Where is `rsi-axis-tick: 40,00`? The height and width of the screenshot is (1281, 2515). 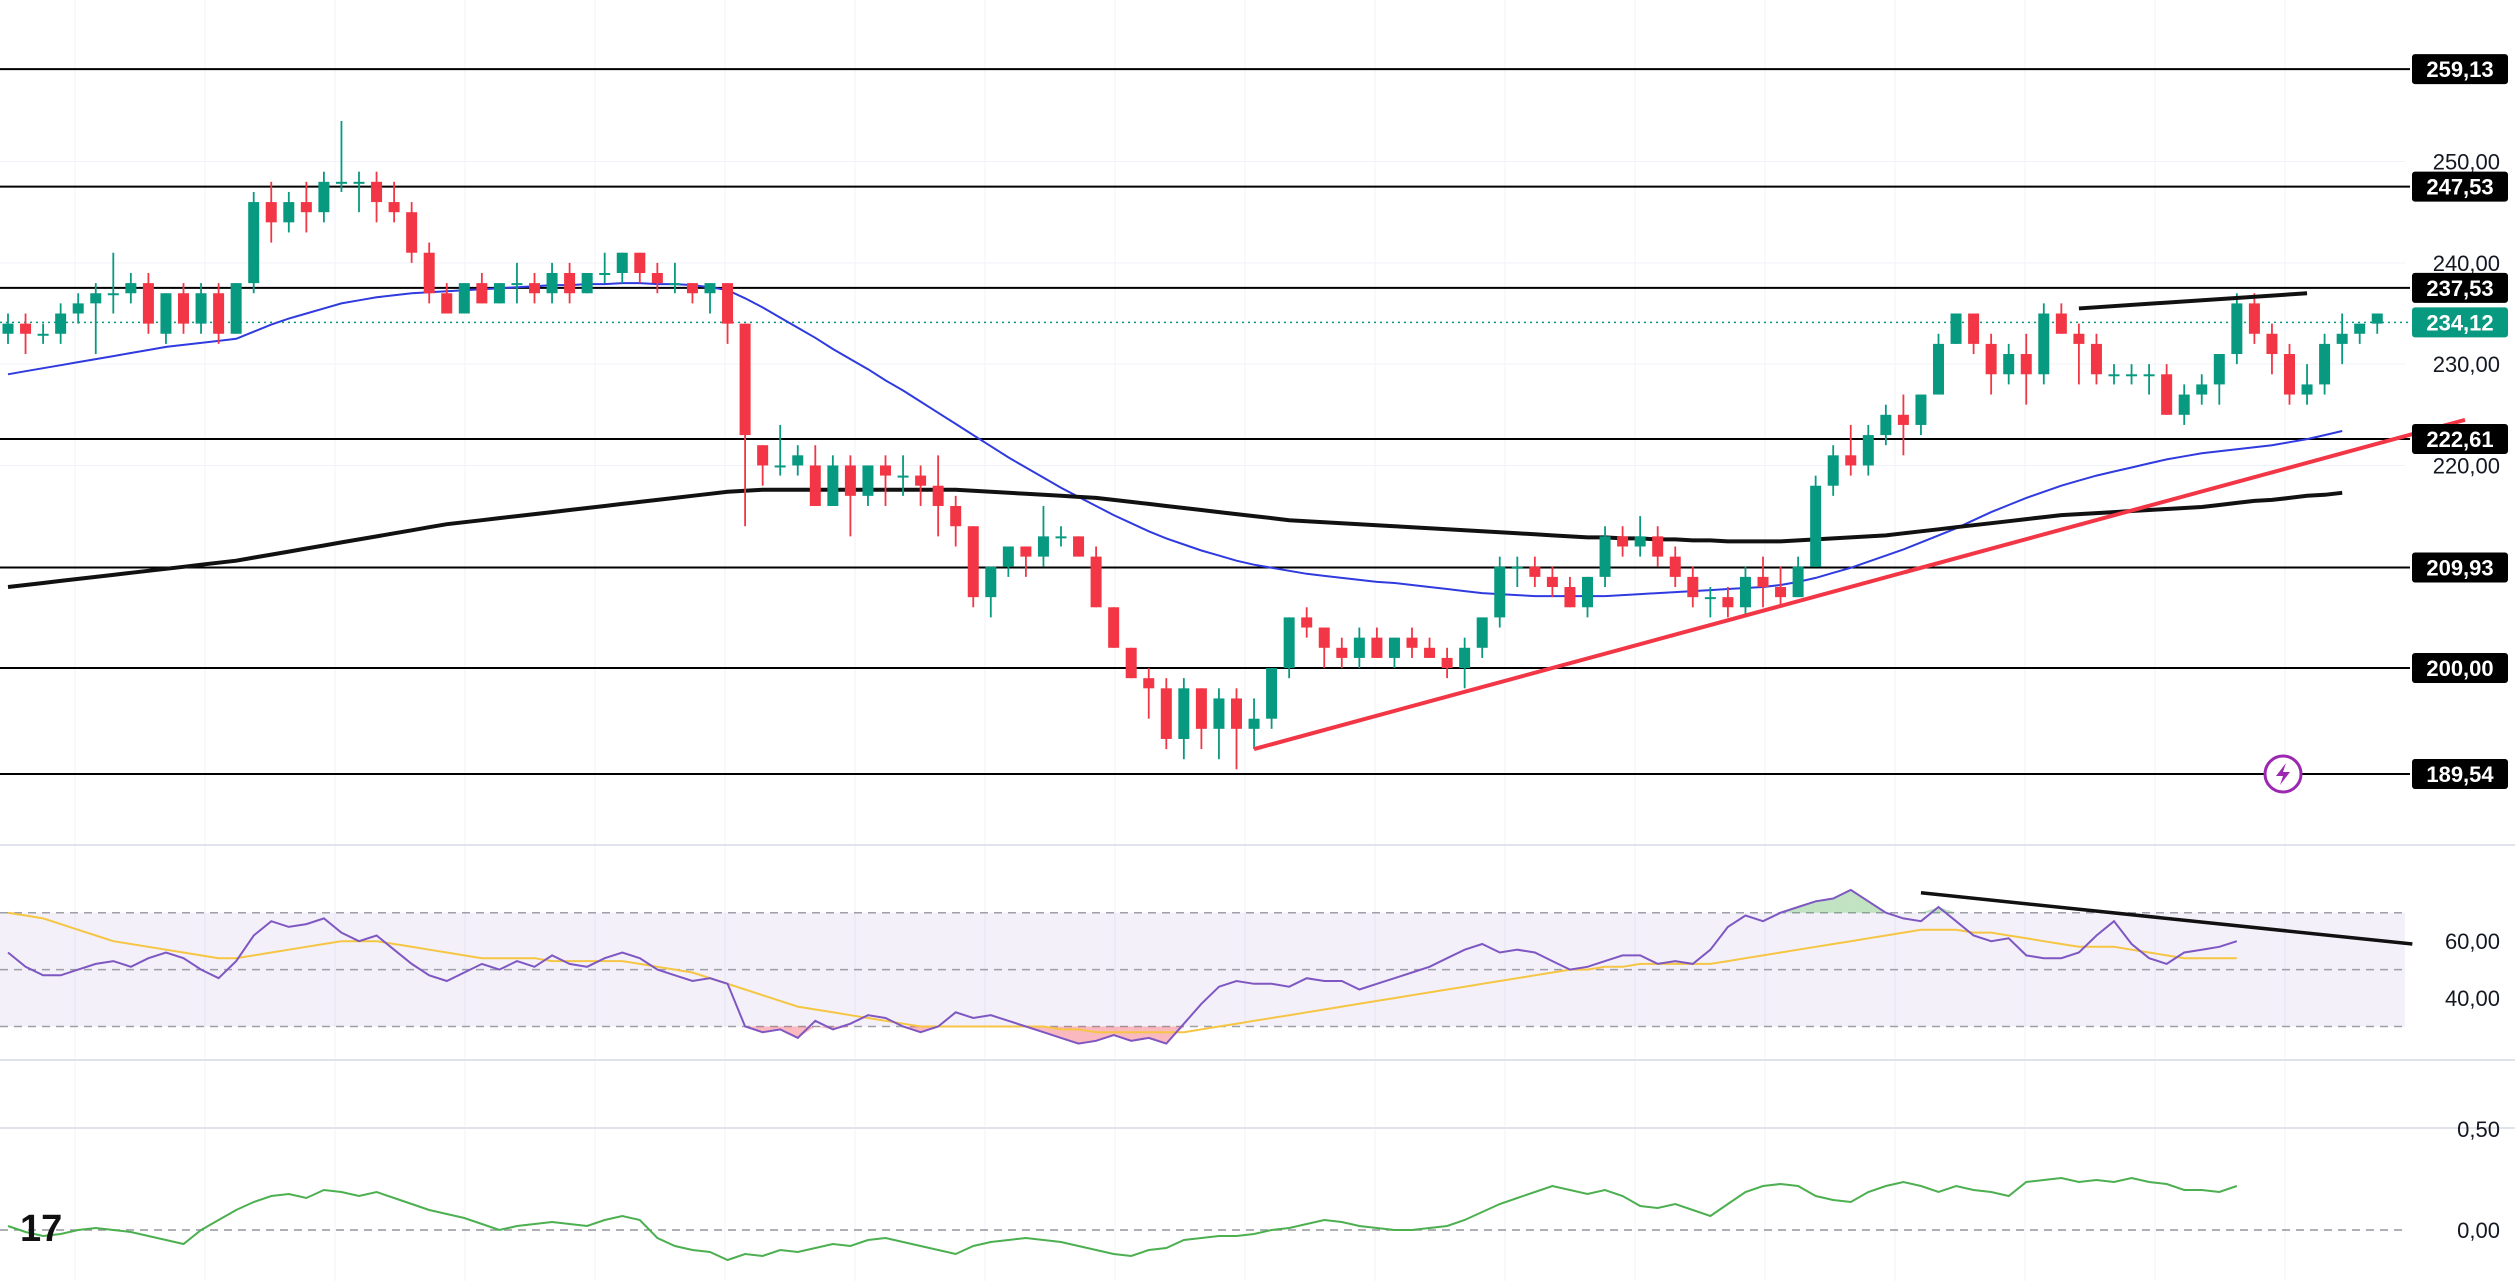
rsi-axis-tick: 40,00 is located at coordinates (2472, 998).